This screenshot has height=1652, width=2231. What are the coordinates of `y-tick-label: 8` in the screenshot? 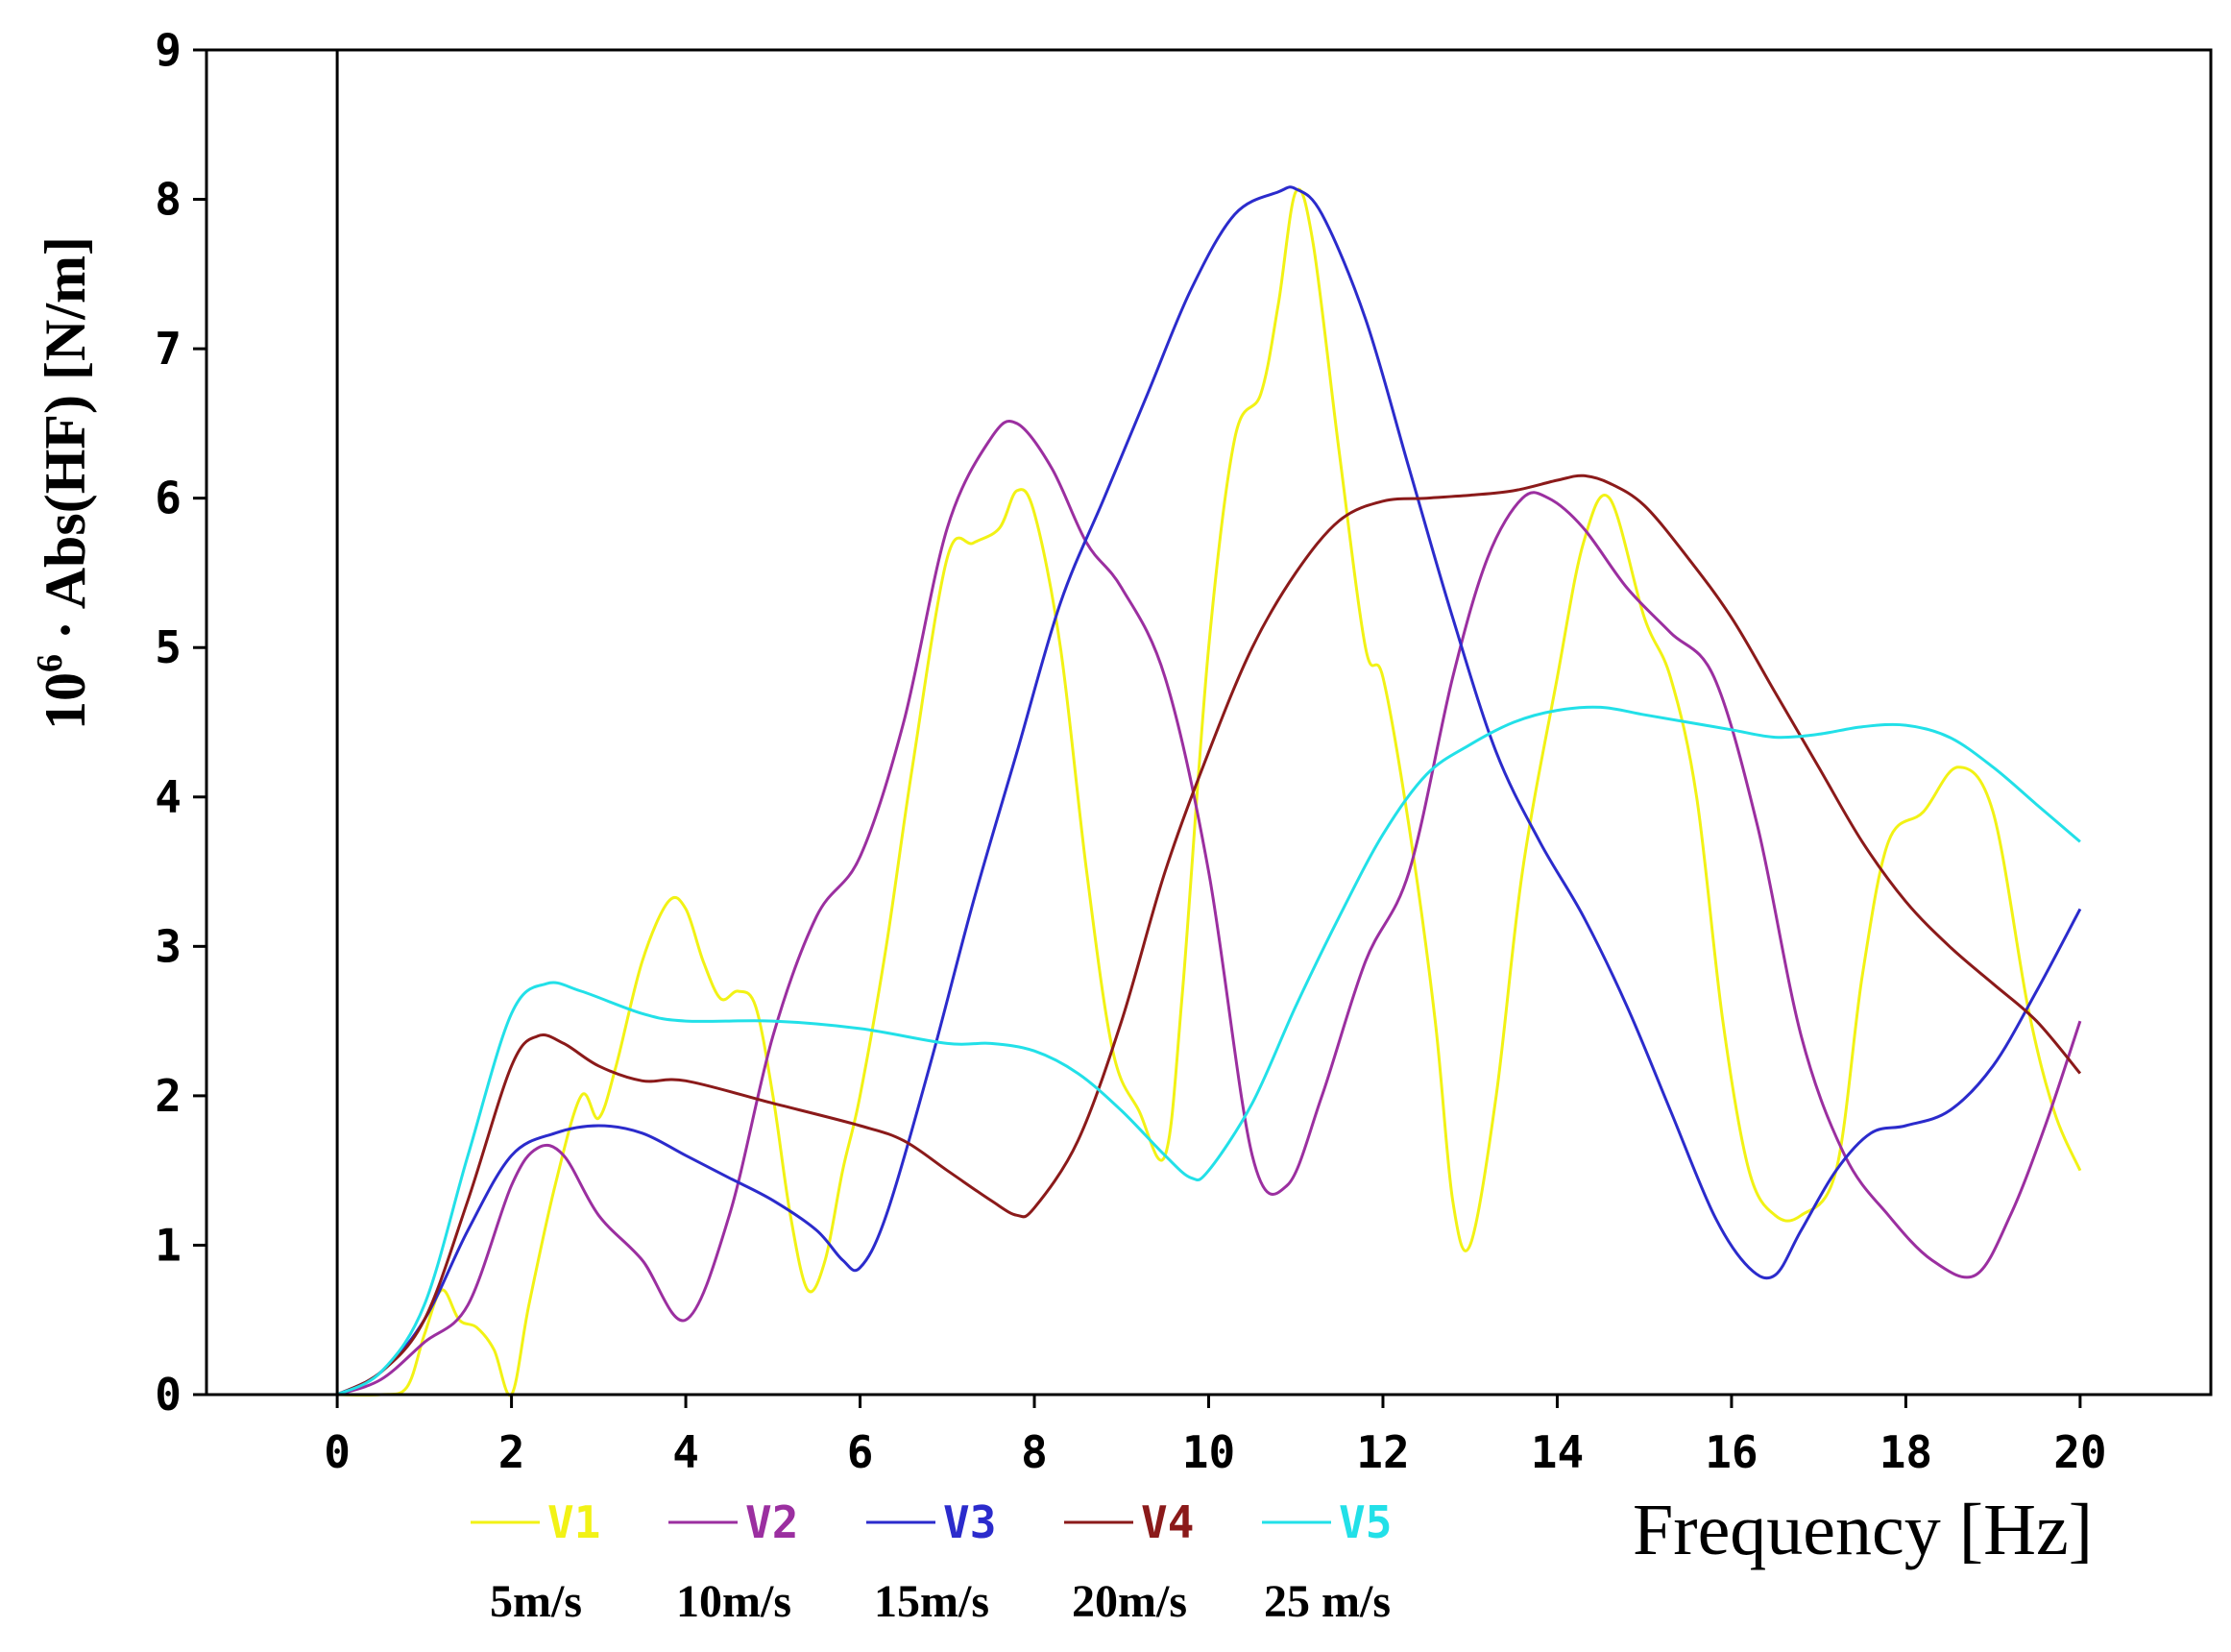 It's located at (168, 200).